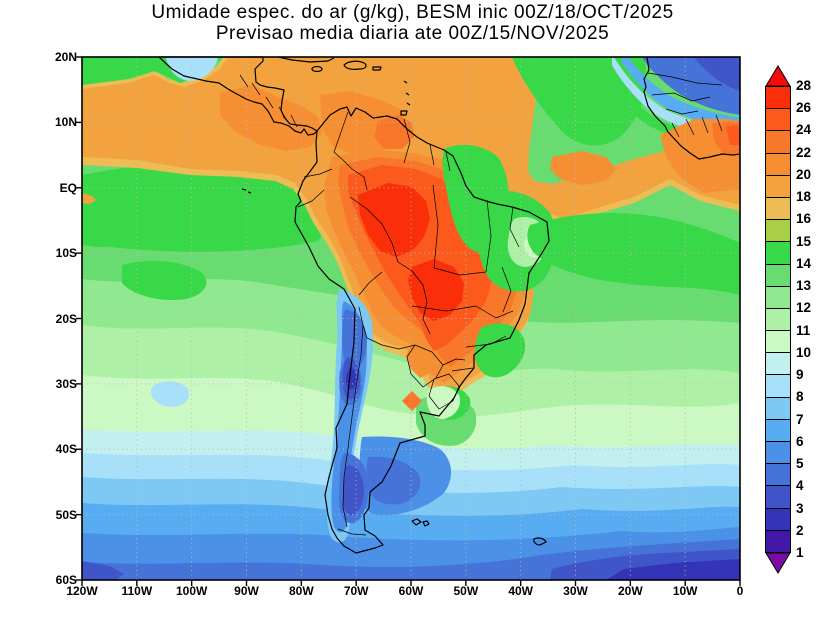  I want to click on contour-andes-core-south, so click(353, 490).